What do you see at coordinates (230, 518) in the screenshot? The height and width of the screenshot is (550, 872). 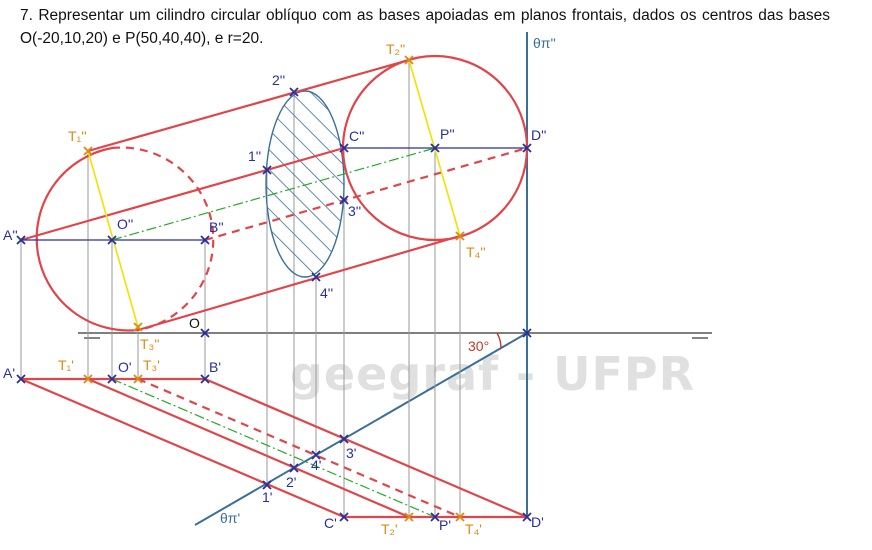 I see `label-theta-pi-h: θπ'` at bounding box center [230, 518].